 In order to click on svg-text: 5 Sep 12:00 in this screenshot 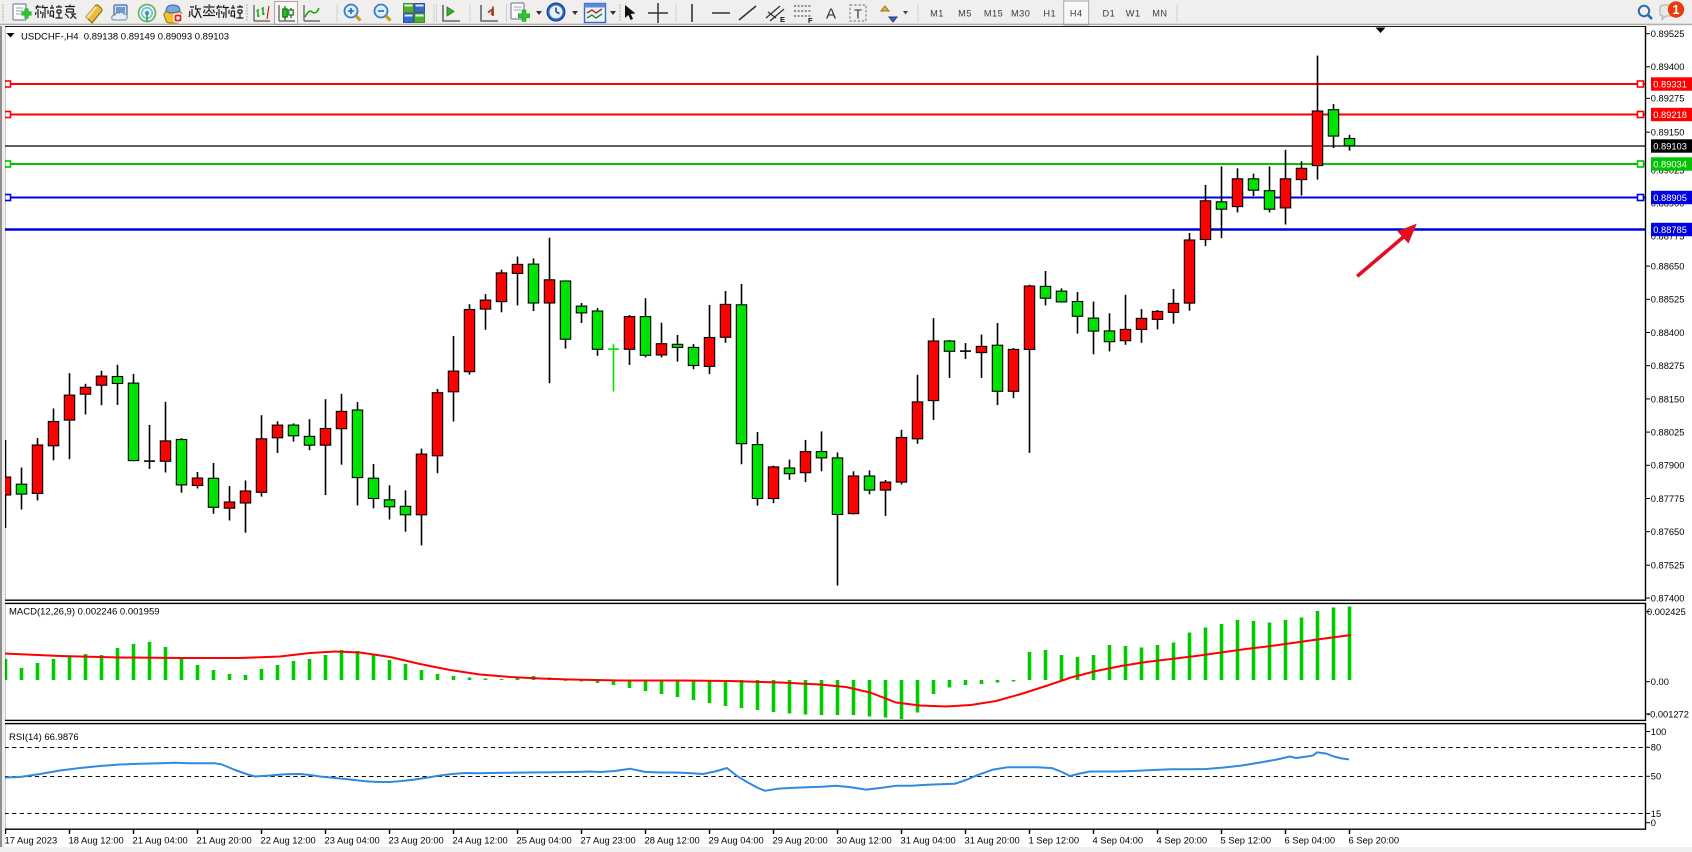, I will do `click(1246, 840)`.